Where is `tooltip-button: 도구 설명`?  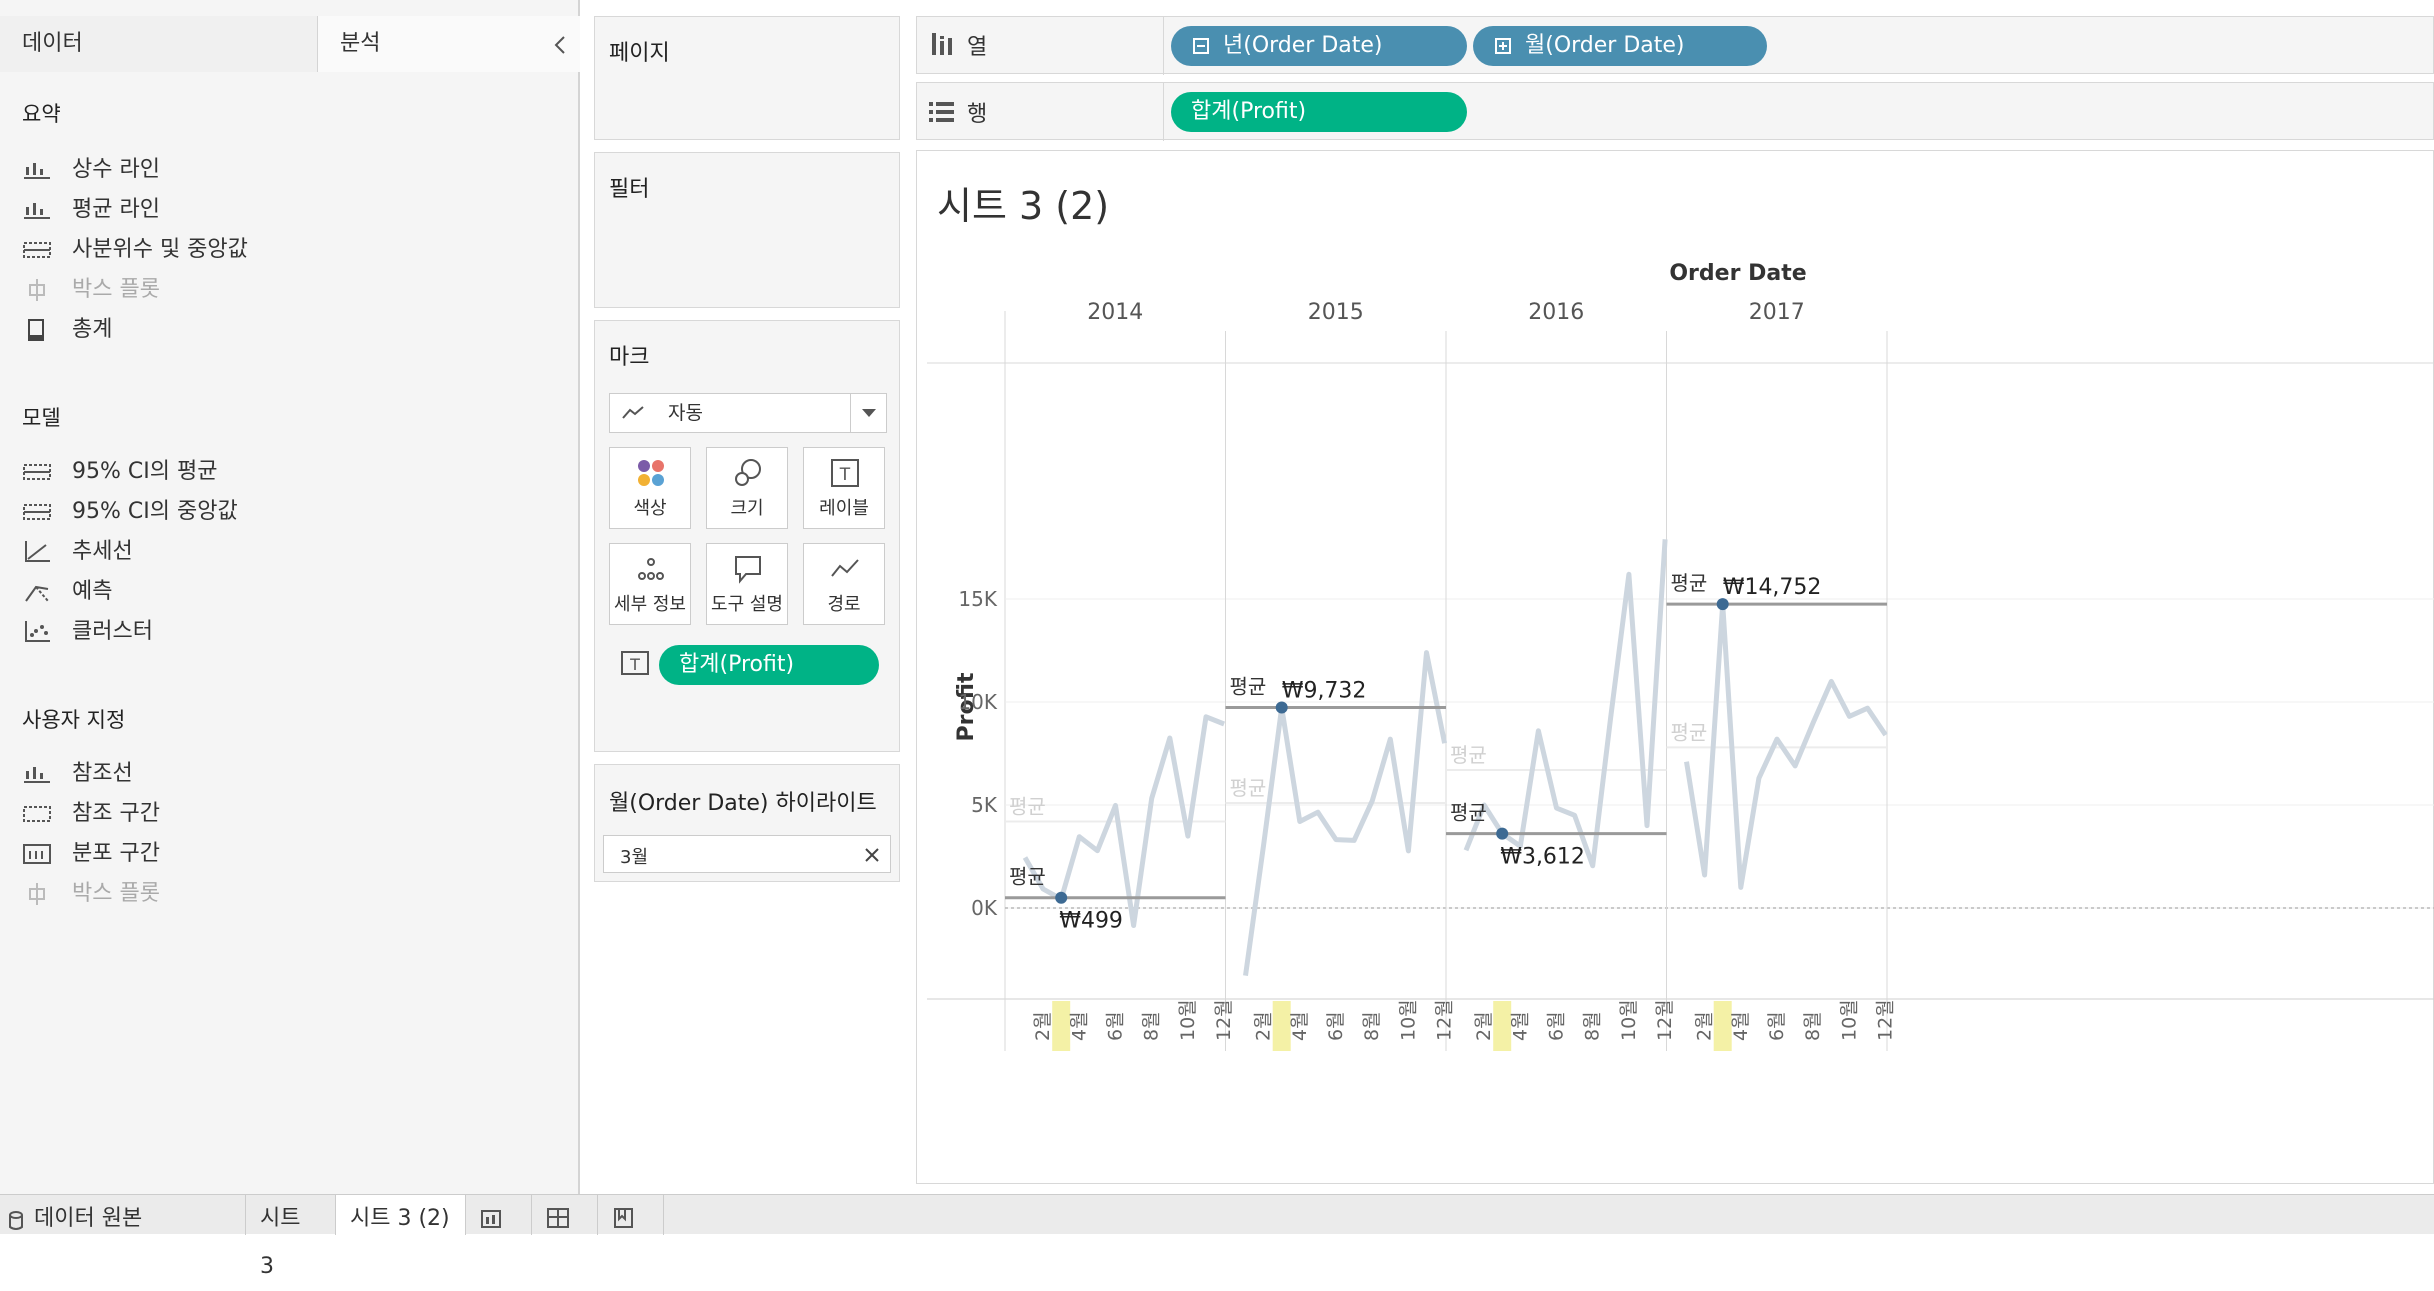
tooltip-button: 도구 설명 is located at coordinates (747, 584).